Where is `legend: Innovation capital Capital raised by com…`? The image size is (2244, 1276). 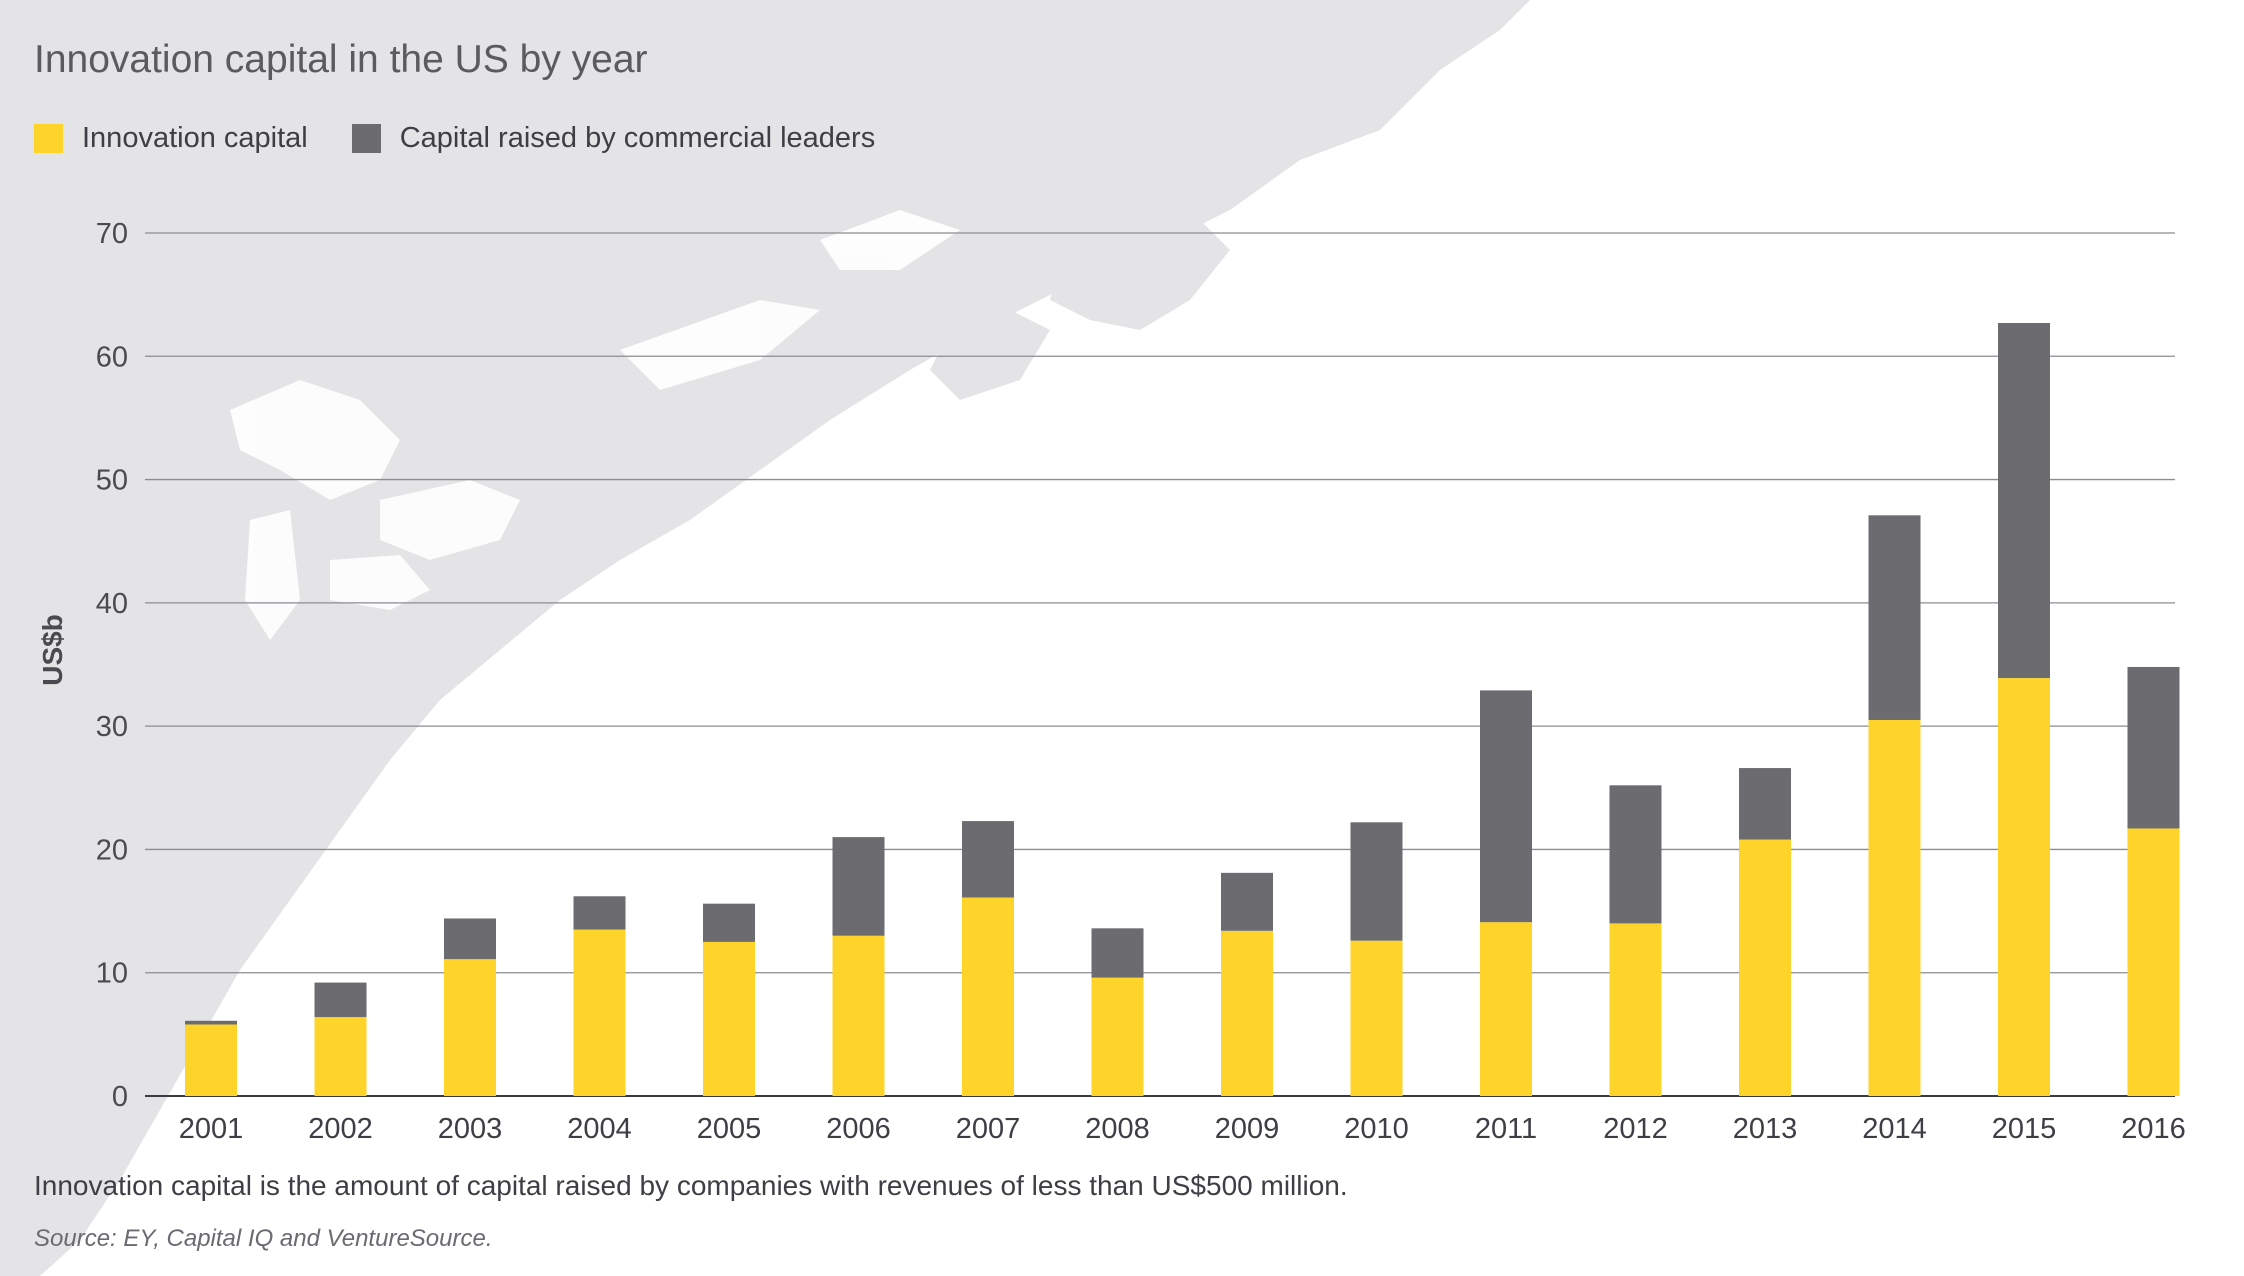 legend: Innovation capital Capital raised by com… is located at coordinates (476, 138).